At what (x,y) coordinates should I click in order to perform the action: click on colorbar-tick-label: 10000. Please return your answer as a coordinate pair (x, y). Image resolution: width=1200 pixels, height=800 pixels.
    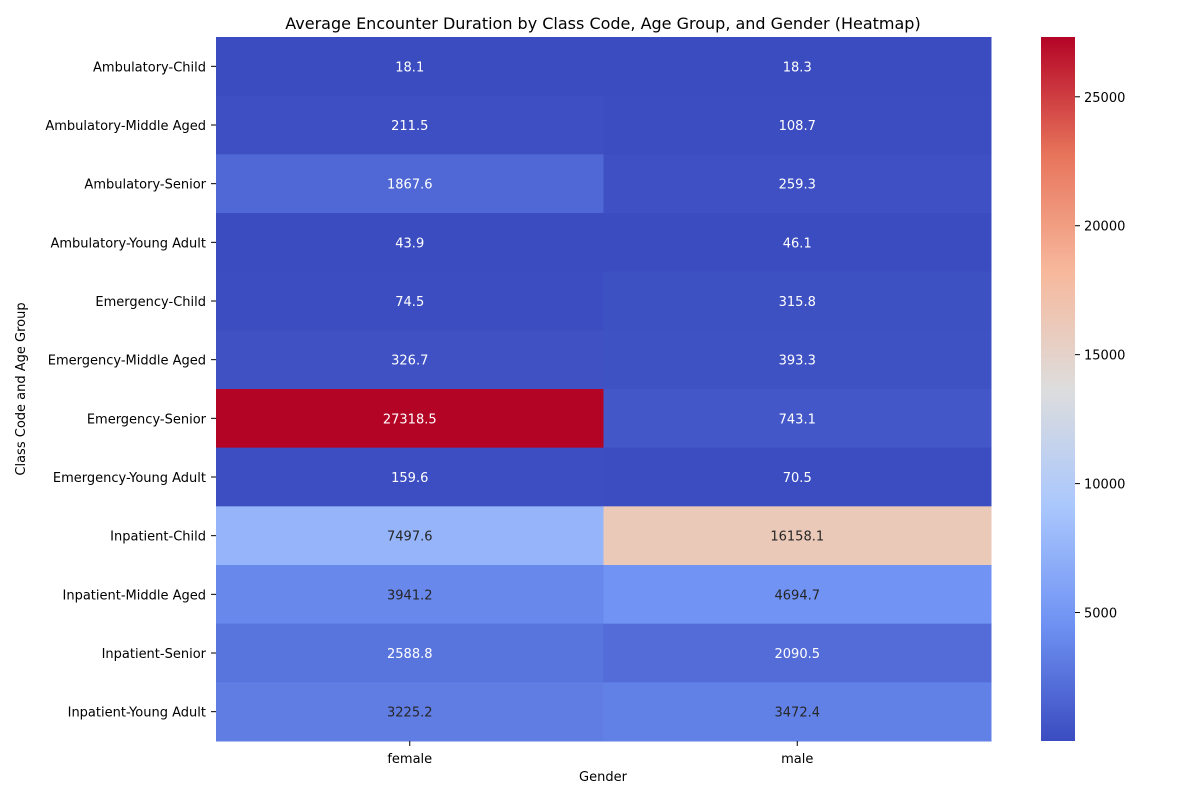
    Looking at the image, I should click on (1104, 485).